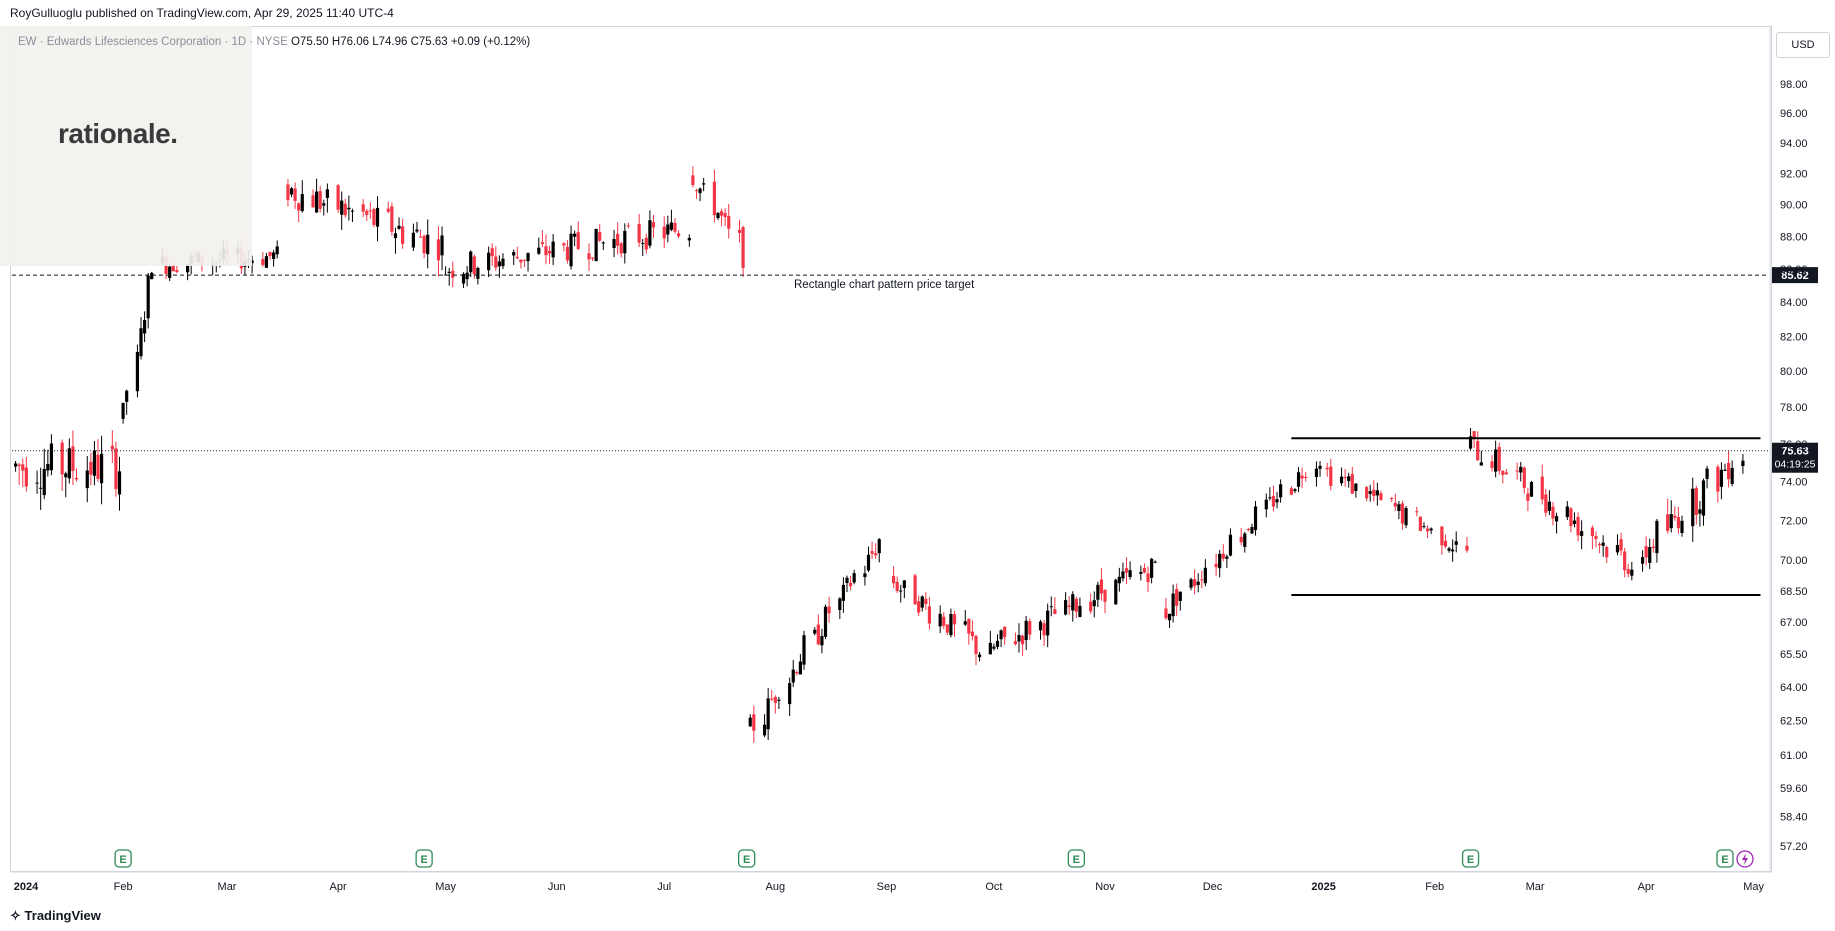 Image resolution: width=1835 pixels, height=931 pixels. I want to click on legend-exchange: NYSE, so click(272, 42).